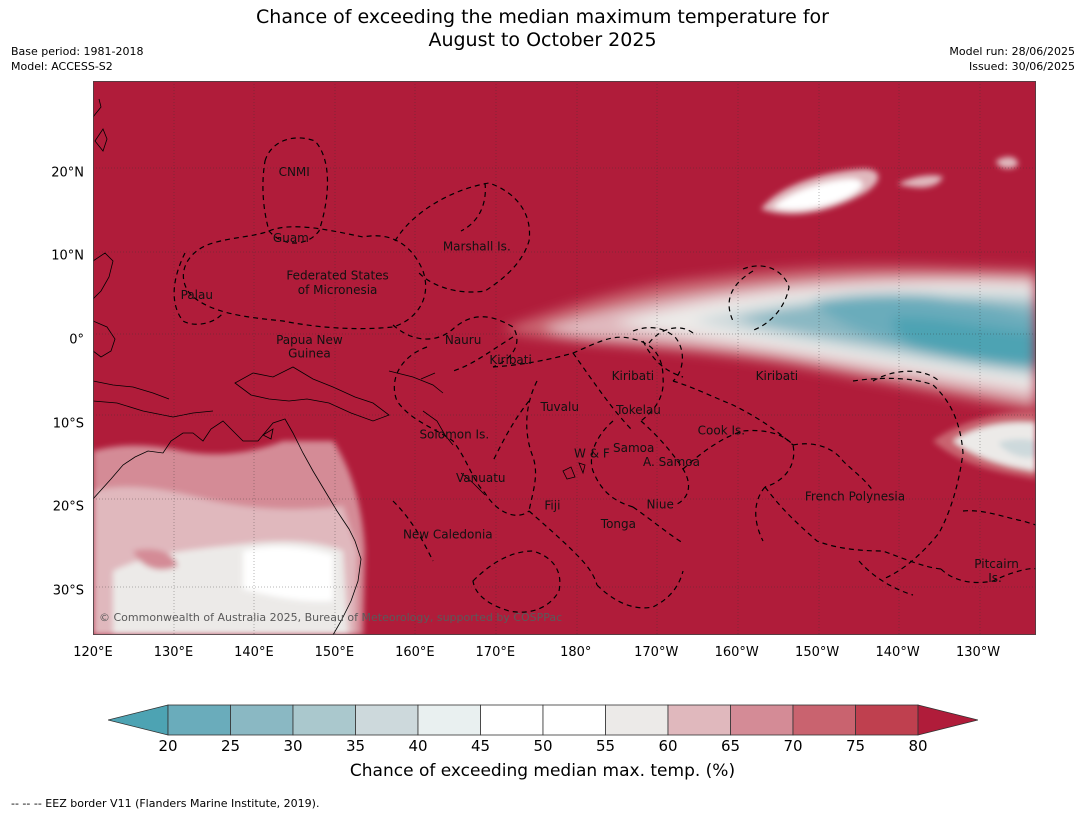 This screenshot has width=1085, height=816. I want to click on colorbar-tick-label: 30, so click(293, 746).